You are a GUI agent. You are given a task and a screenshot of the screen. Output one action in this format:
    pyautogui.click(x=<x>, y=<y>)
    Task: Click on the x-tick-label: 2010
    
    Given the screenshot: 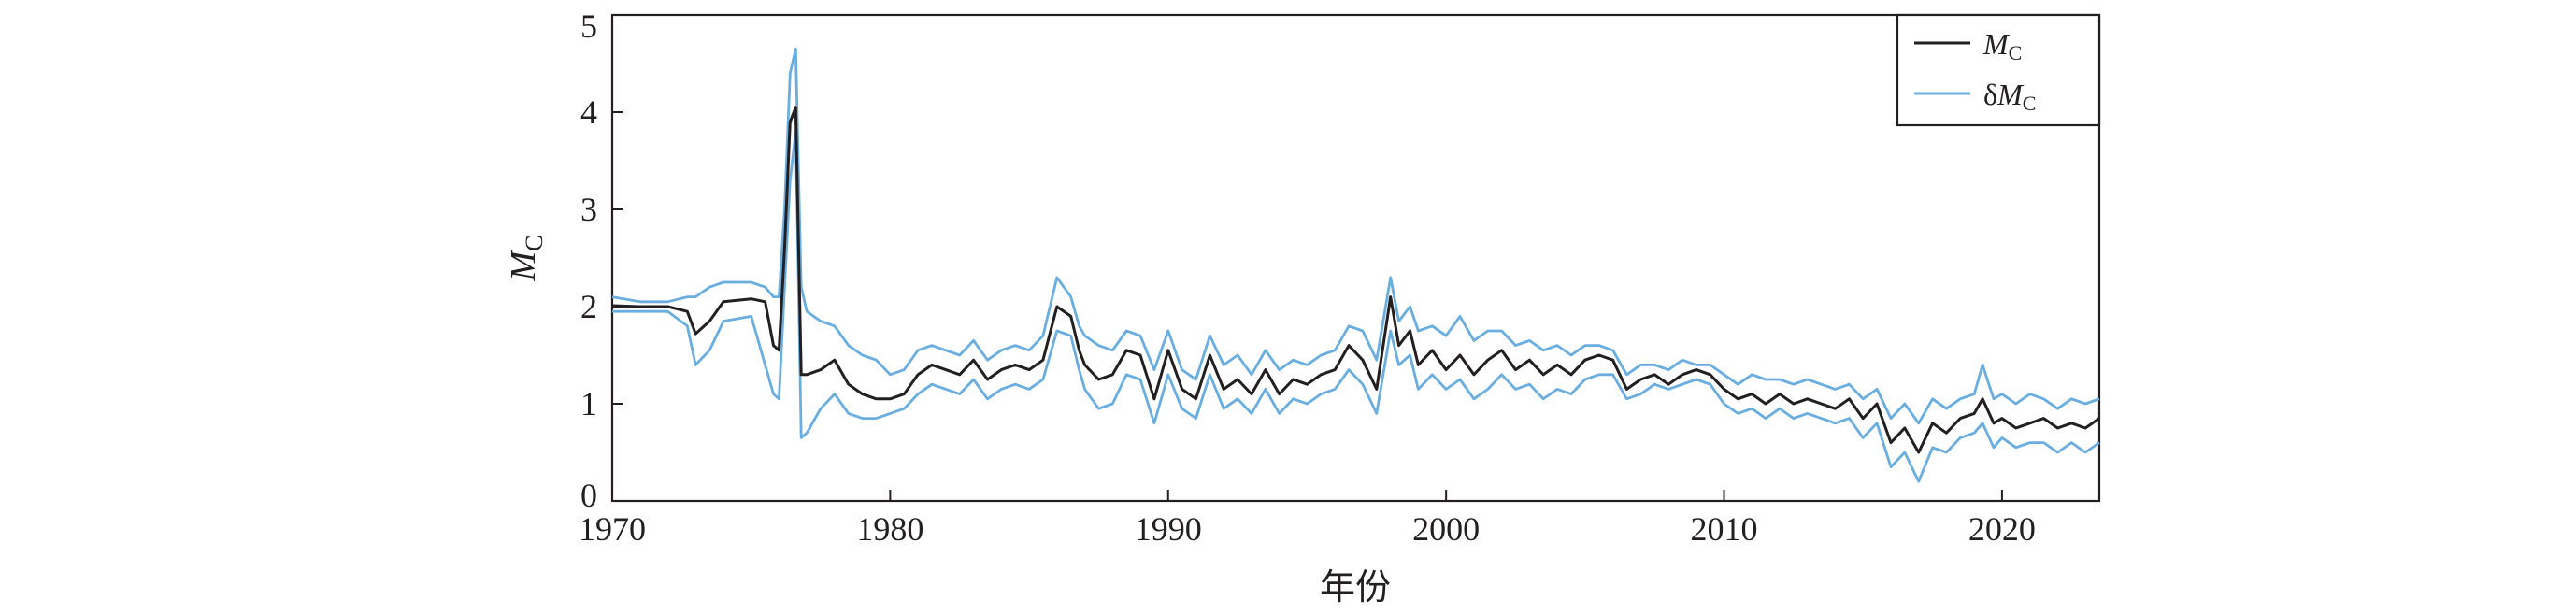 What is the action you would take?
    pyautogui.click(x=1724, y=529)
    